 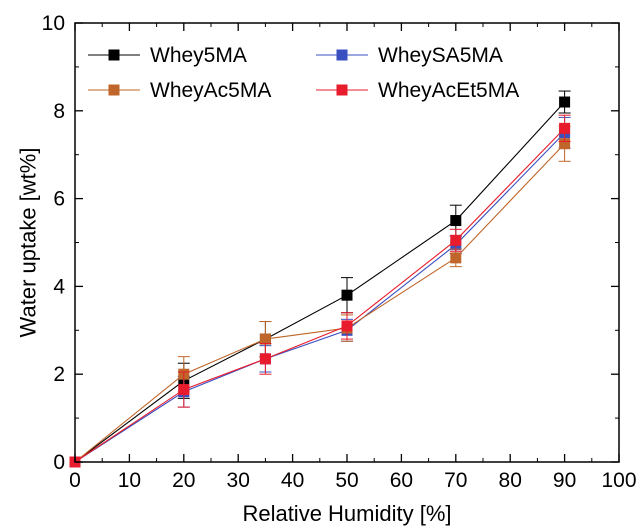 What do you see at coordinates (303, 73) in the screenshot?
I see `legend: Whey5MA WheySA5MA WheyAc5MA WheyAcEt5MA` at bounding box center [303, 73].